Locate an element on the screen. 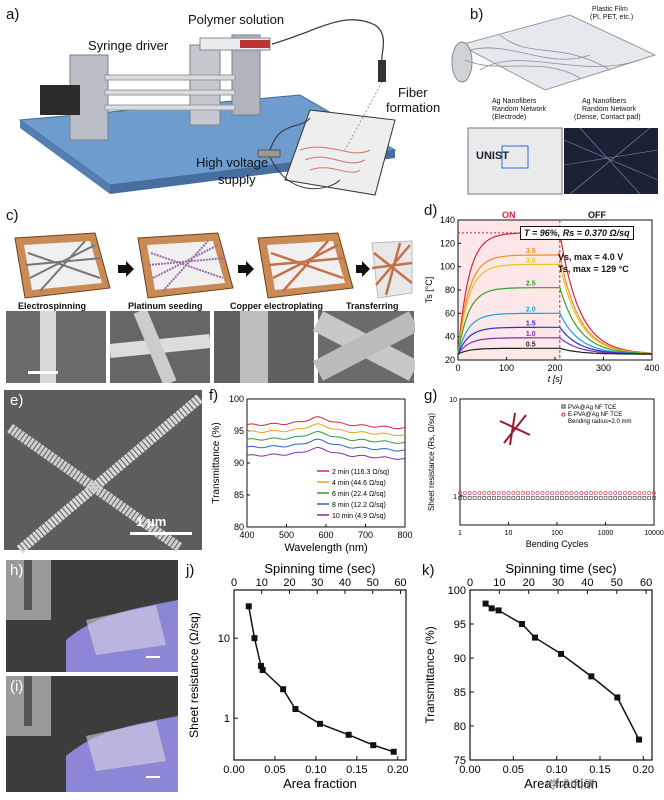  x-axis-label: Wavelength (nm) is located at coordinates (325, 548).